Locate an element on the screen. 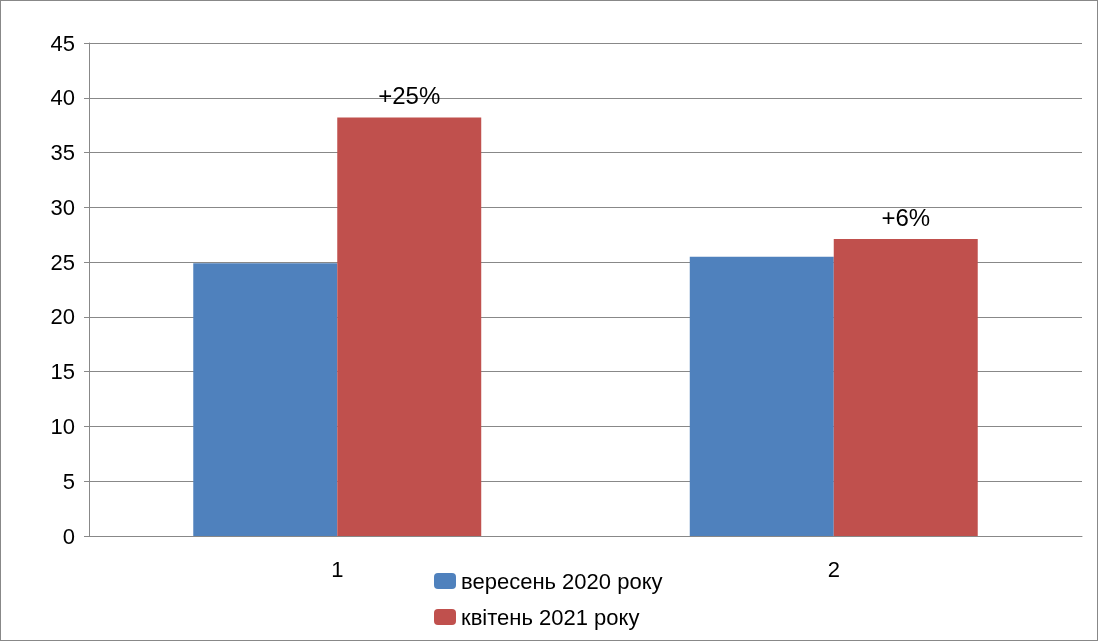 The width and height of the screenshot is (1098, 641). y-tick-label: 35 is located at coordinates (62, 153).